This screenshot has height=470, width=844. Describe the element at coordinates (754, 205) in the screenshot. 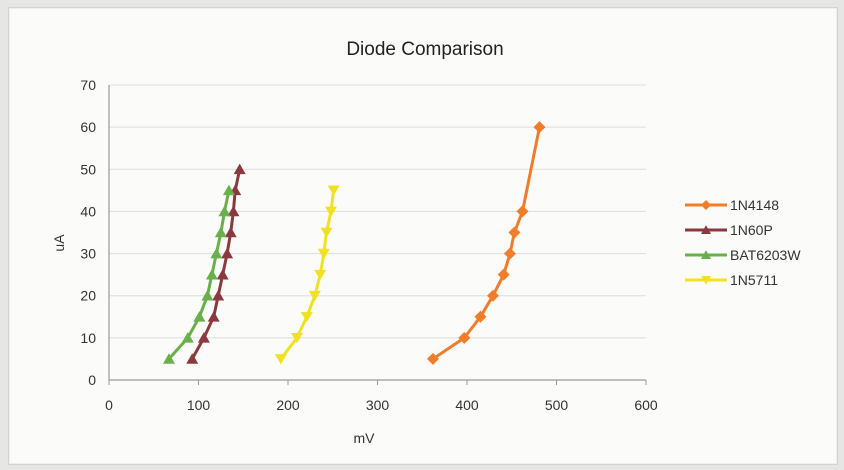

I see `legend-label: 1N4148` at that location.